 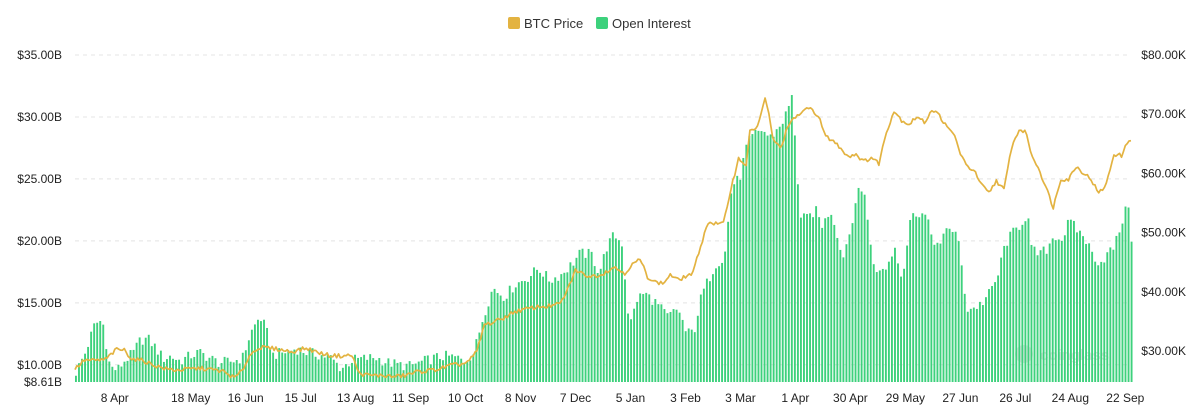 I want to click on x-axis-tick-label: 15 Jul, so click(x=301, y=398).